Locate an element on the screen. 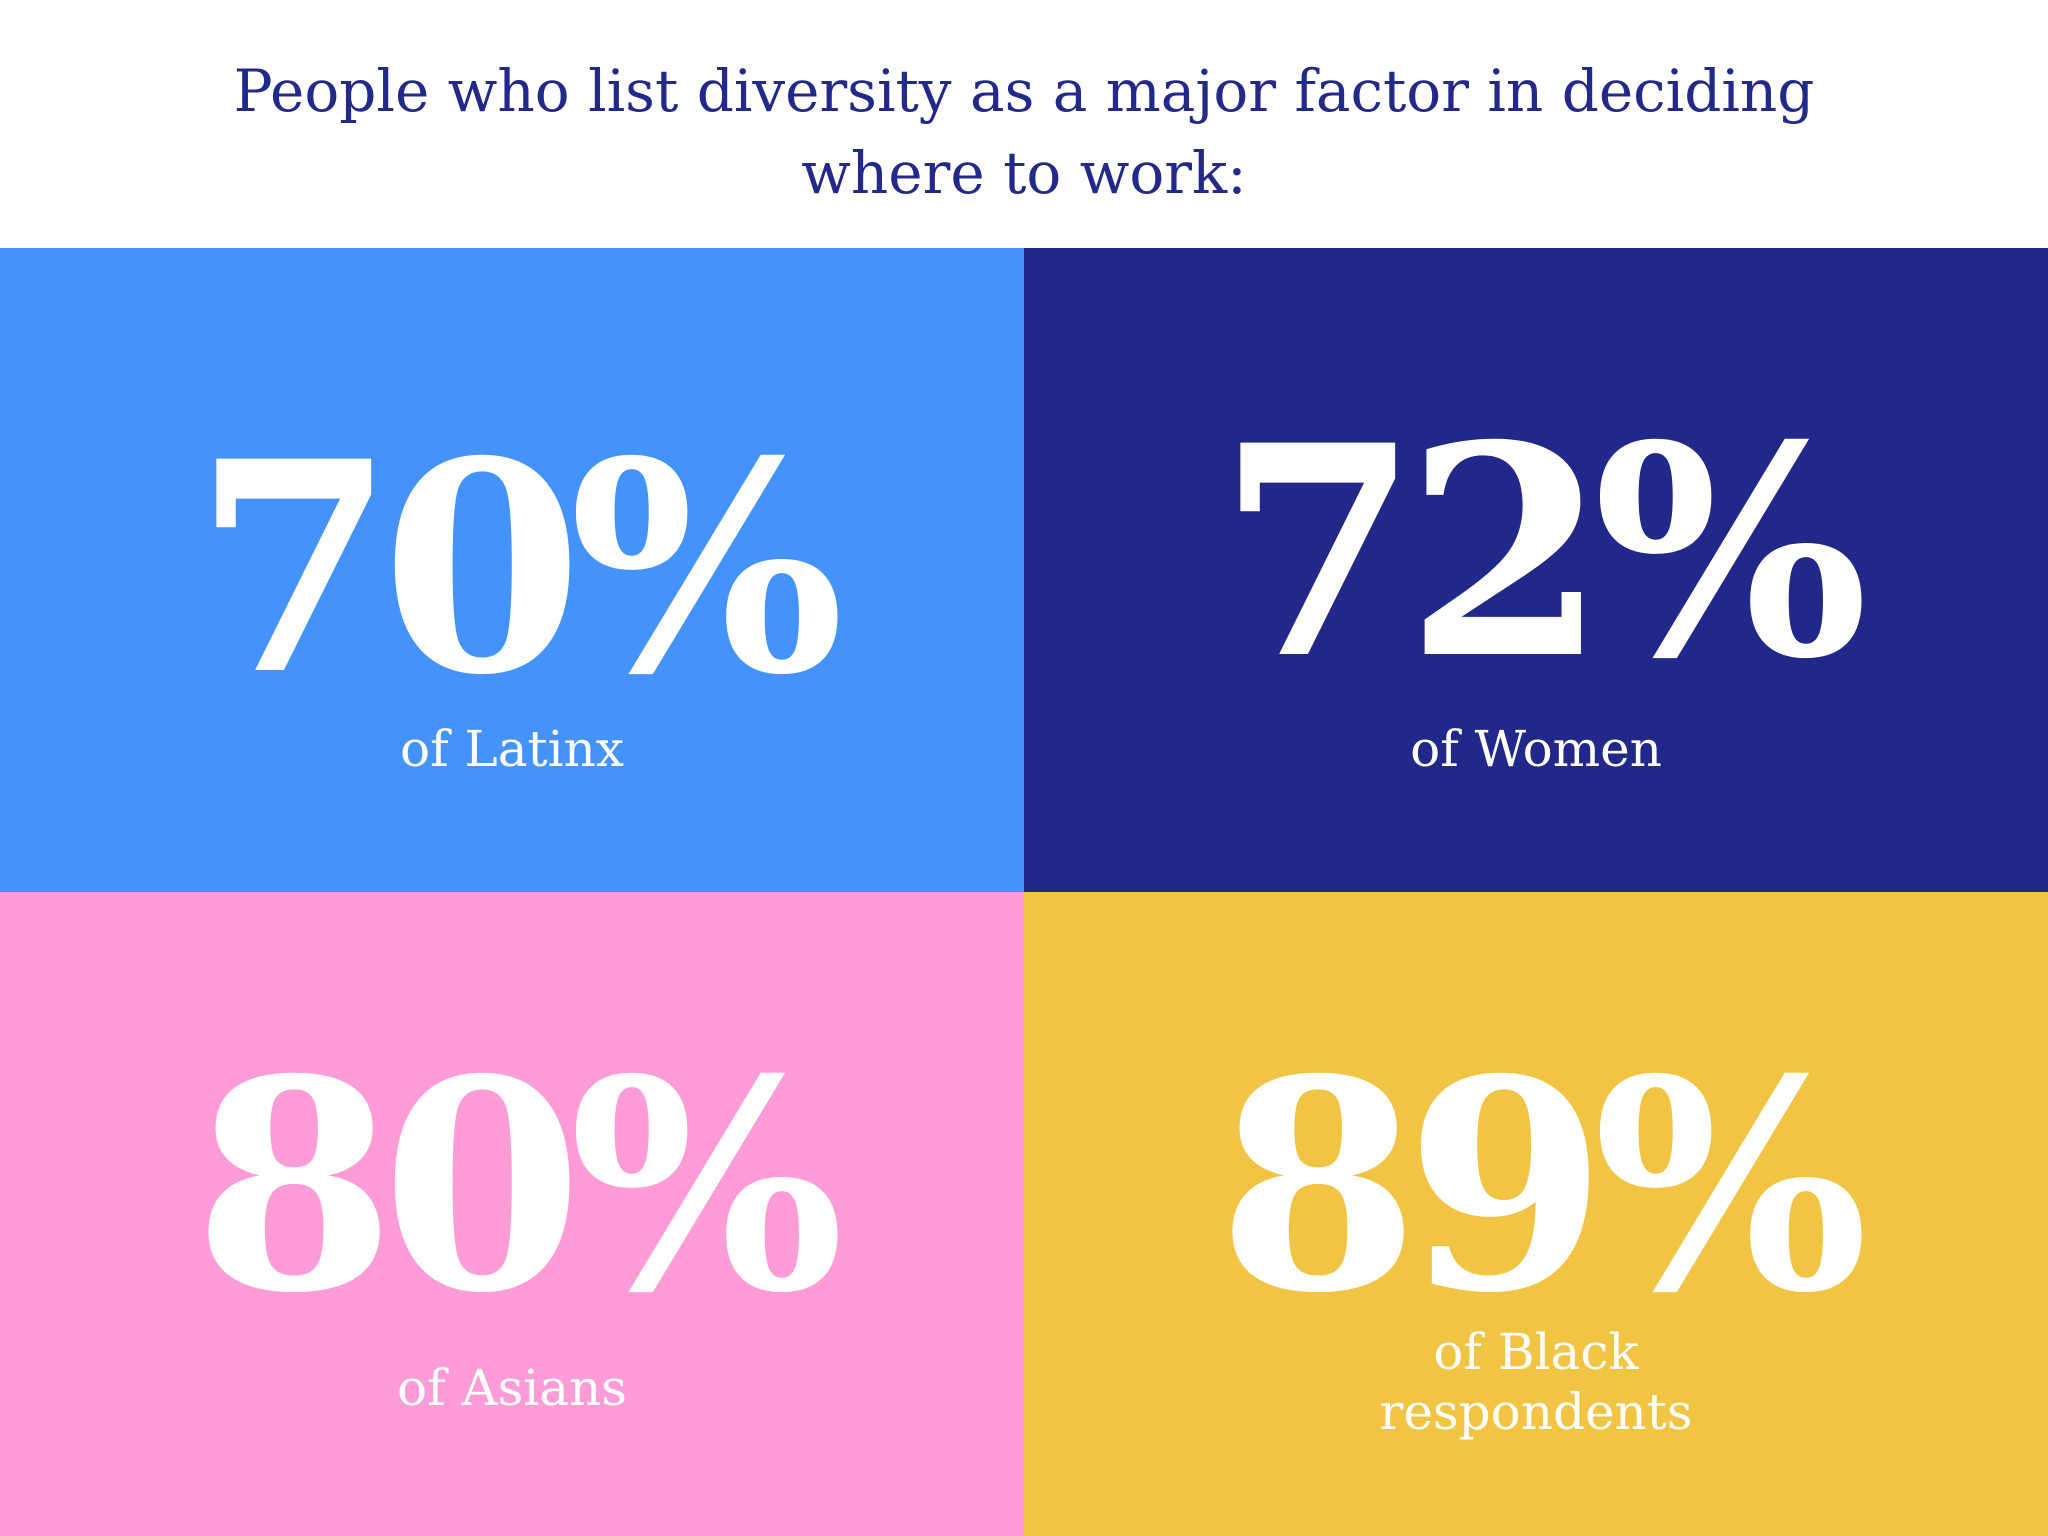 The width and height of the screenshot is (2048, 1536). stat-value: 89% is located at coordinates (1542, 1187).